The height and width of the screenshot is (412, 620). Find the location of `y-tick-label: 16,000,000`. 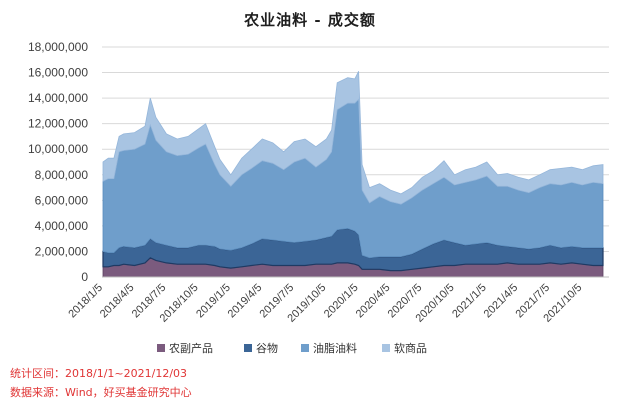

y-tick-label: 16,000,000 is located at coordinates (58, 73).